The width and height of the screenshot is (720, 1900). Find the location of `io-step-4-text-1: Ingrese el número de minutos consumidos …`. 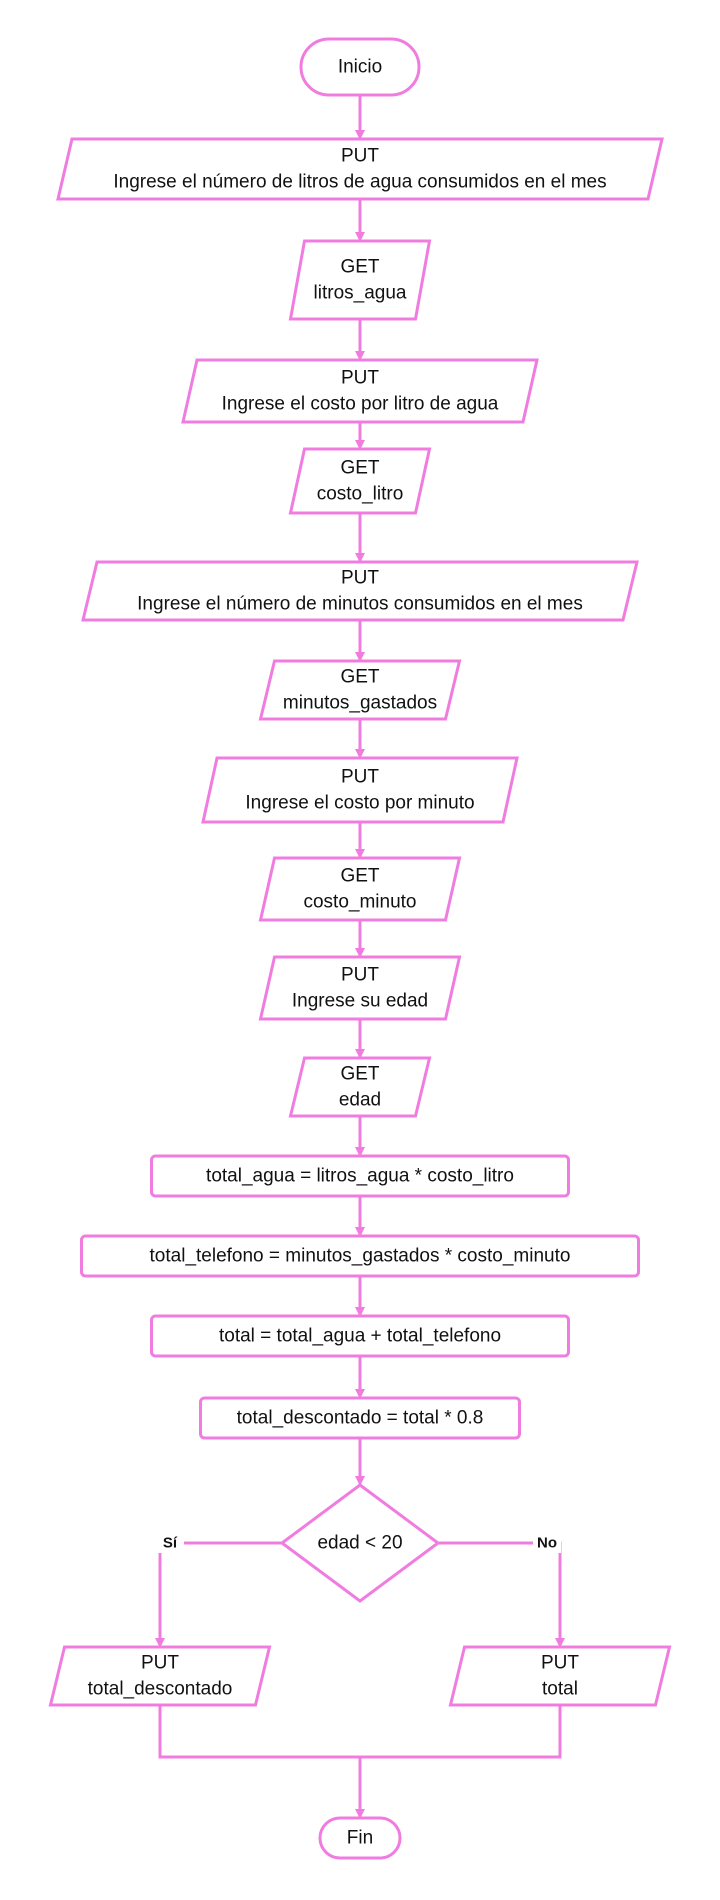

io-step-4-text-1: Ingrese el número de minutos consumidos … is located at coordinates (360, 604).